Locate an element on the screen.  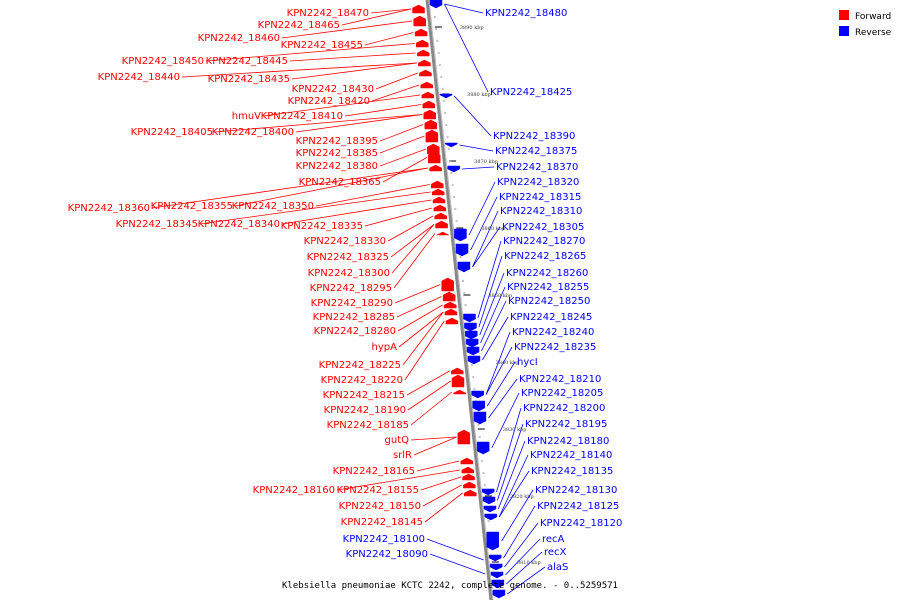
reverse-gene-label: recX is located at coordinates (555, 552).